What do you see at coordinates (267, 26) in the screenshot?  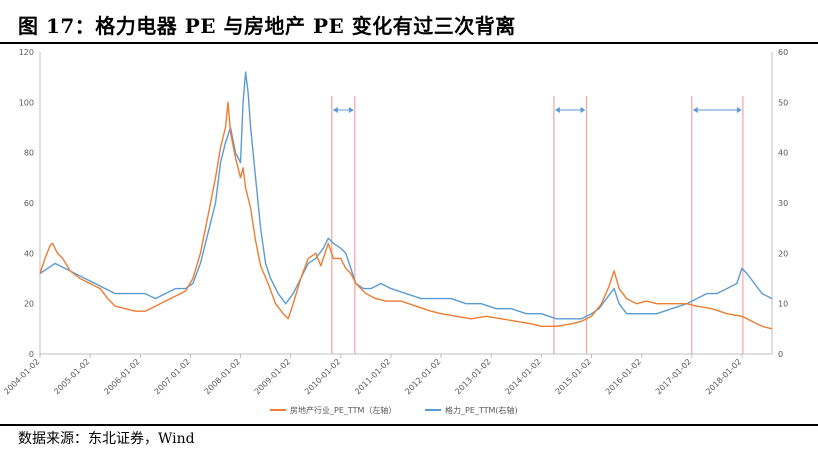 I see `figure-title: 图 17：格力电器 PE 与房地产 PE 变化有过三次背离` at bounding box center [267, 26].